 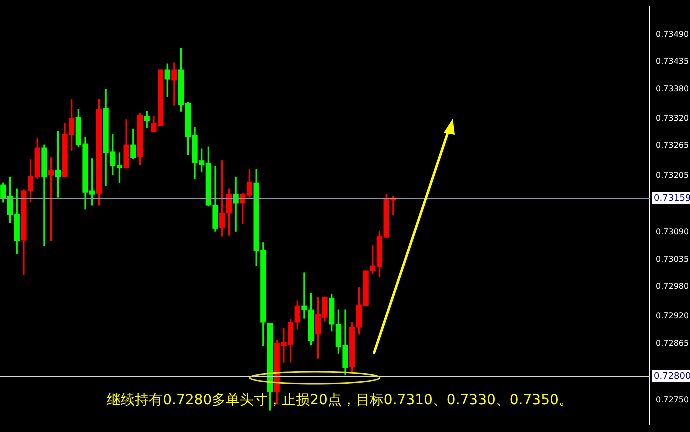 What do you see at coordinates (340, 400) in the screenshot?
I see `annotation: 继续持有0.7280多单头寸，止损20点，目标0.7310、0.7330、0.7350。` at bounding box center [340, 400].